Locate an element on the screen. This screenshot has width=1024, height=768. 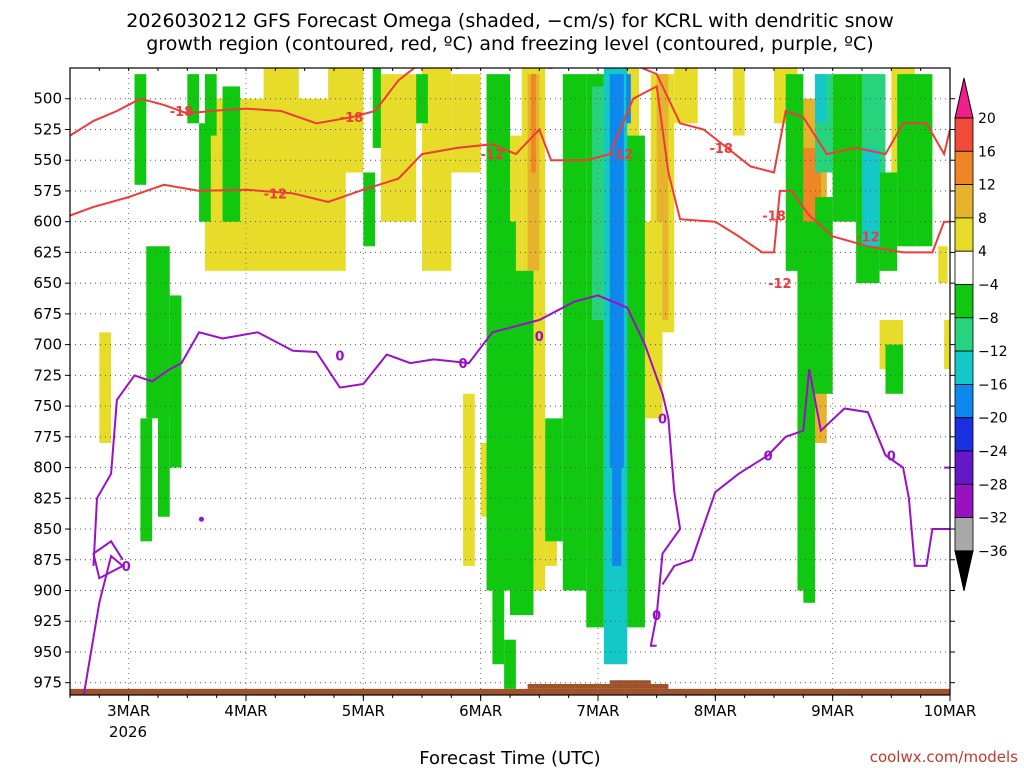
colorbar-tick-label: −36 is located at coordinates (993, 552).